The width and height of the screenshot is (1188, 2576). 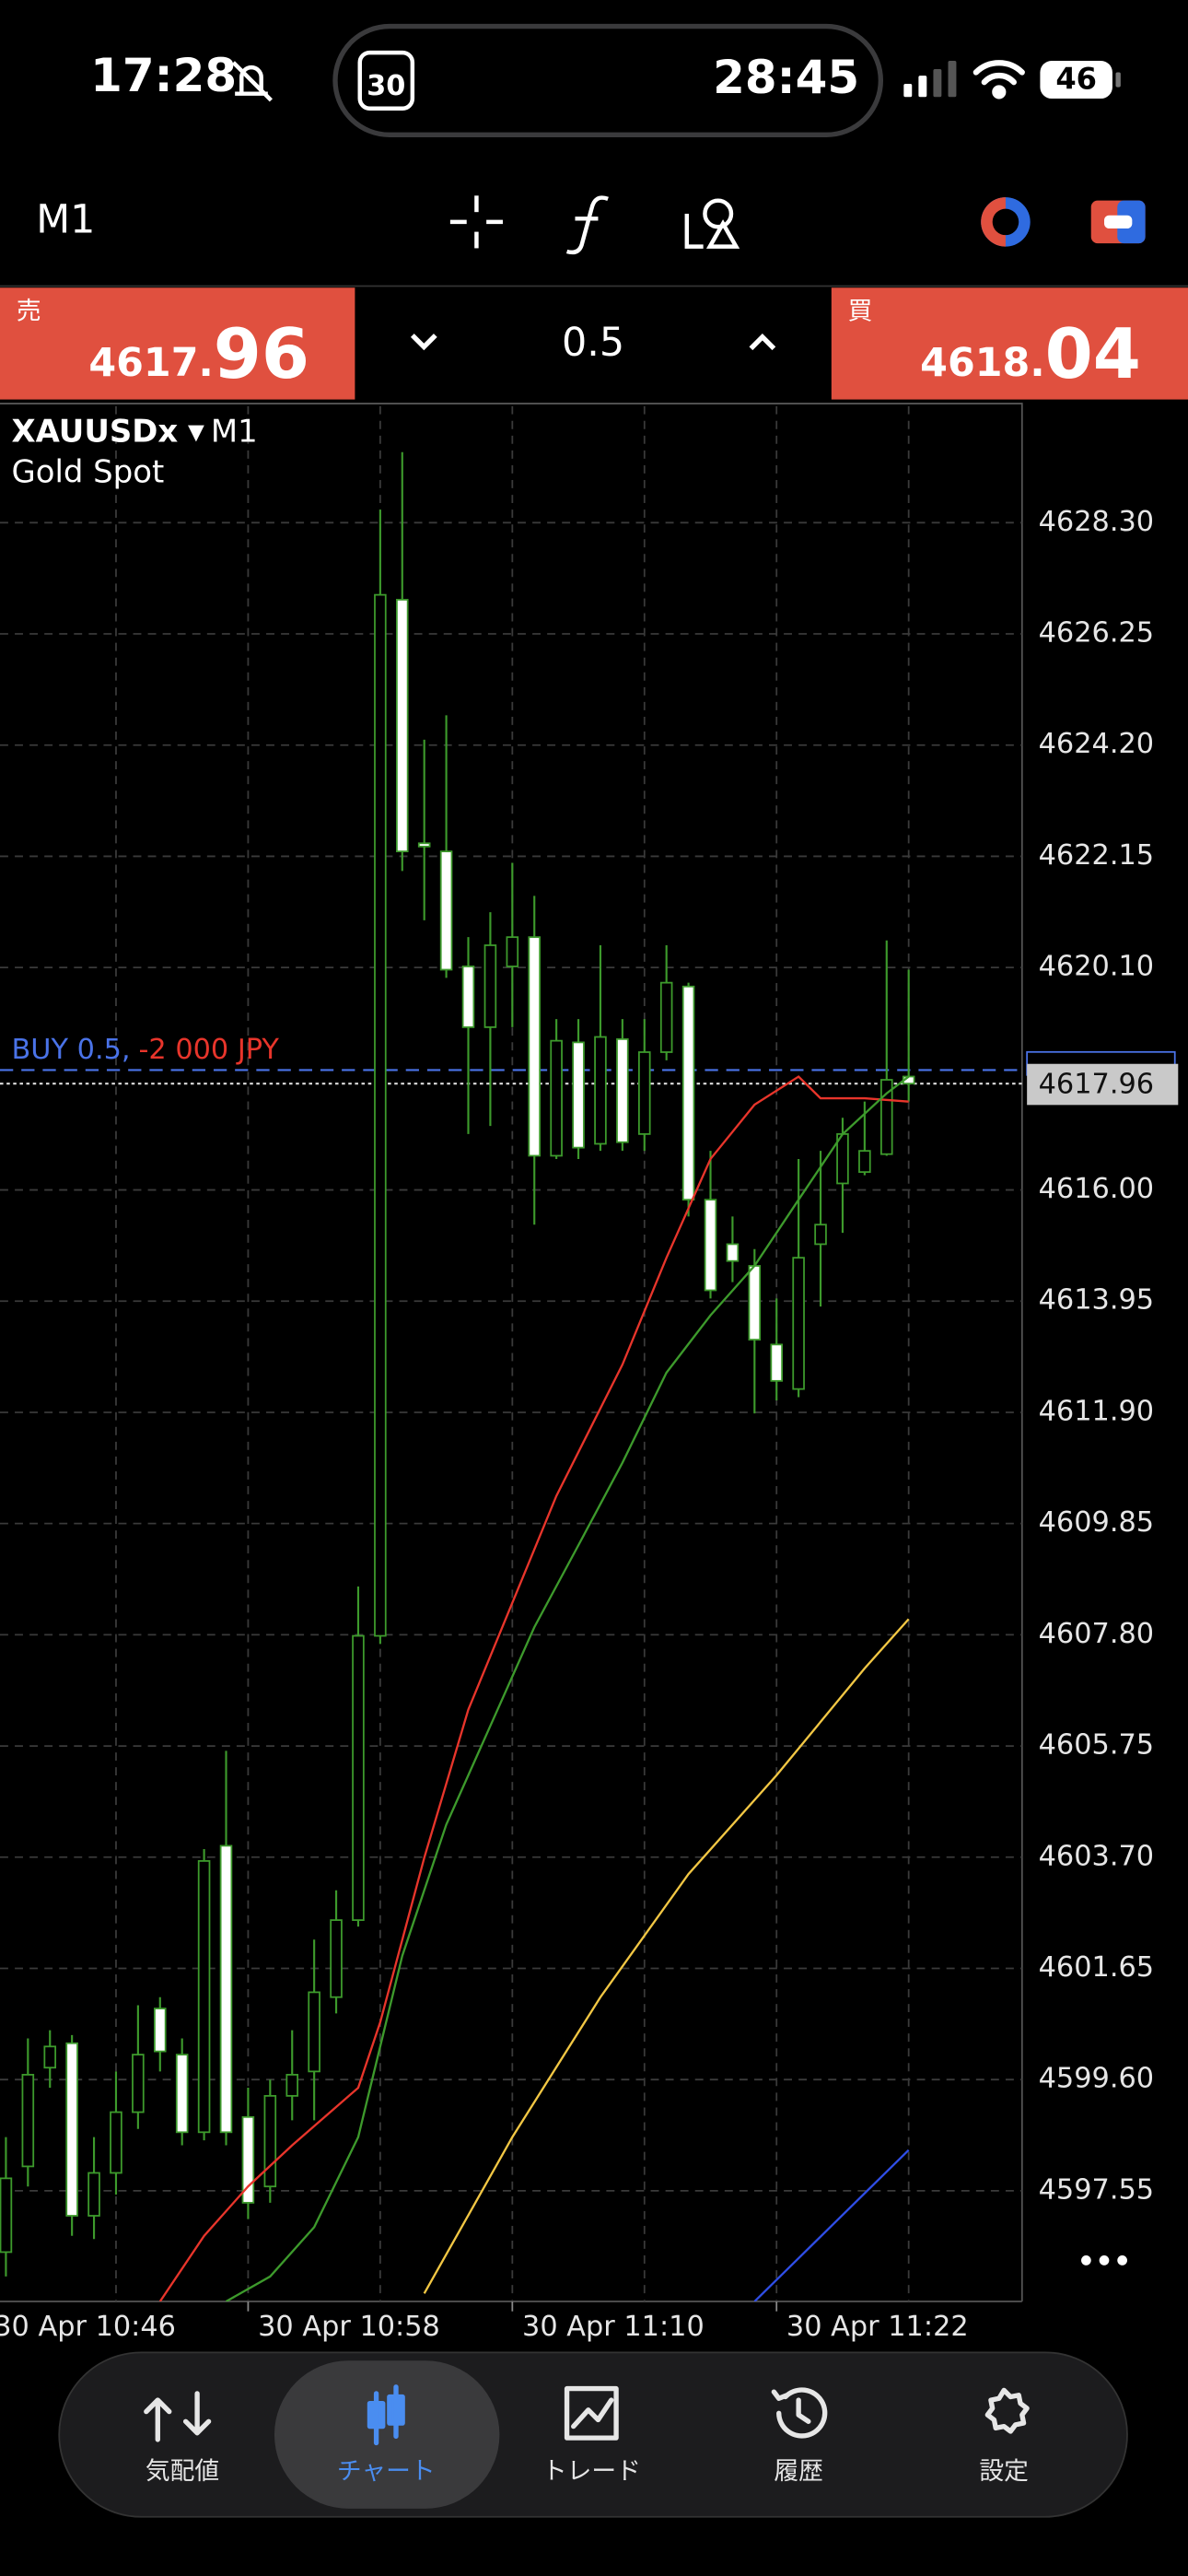 What do you see at coordinates (423, 342) in the screenshot?
I see `volume-down` at bounding box center [423, 342].